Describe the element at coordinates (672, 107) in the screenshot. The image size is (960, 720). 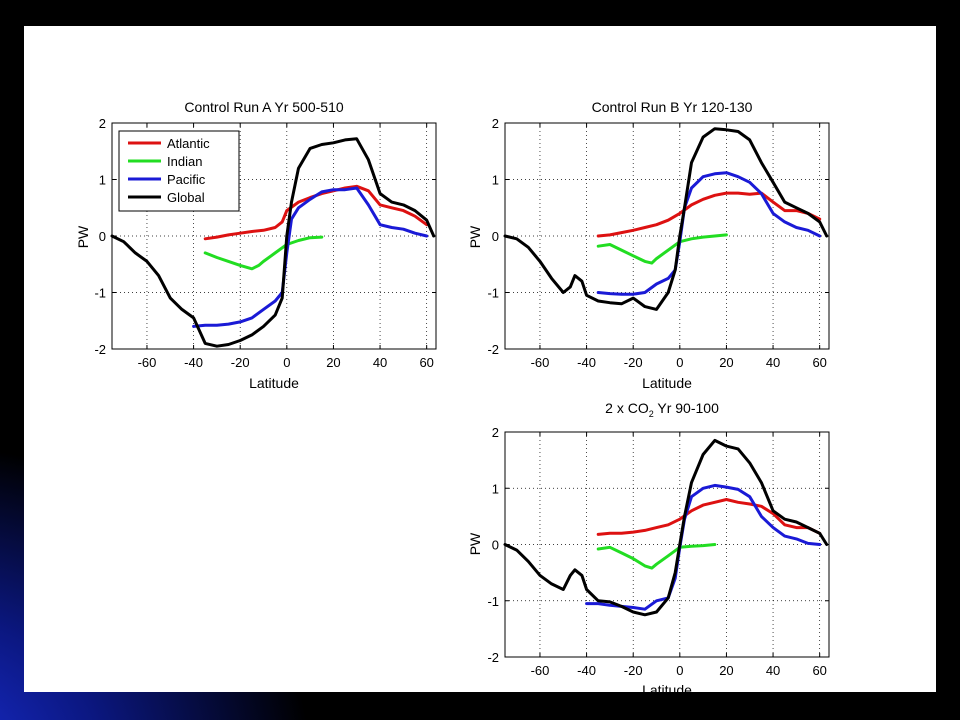
I see `chart-b-title: Control Run B Yr 120-130` at that location.